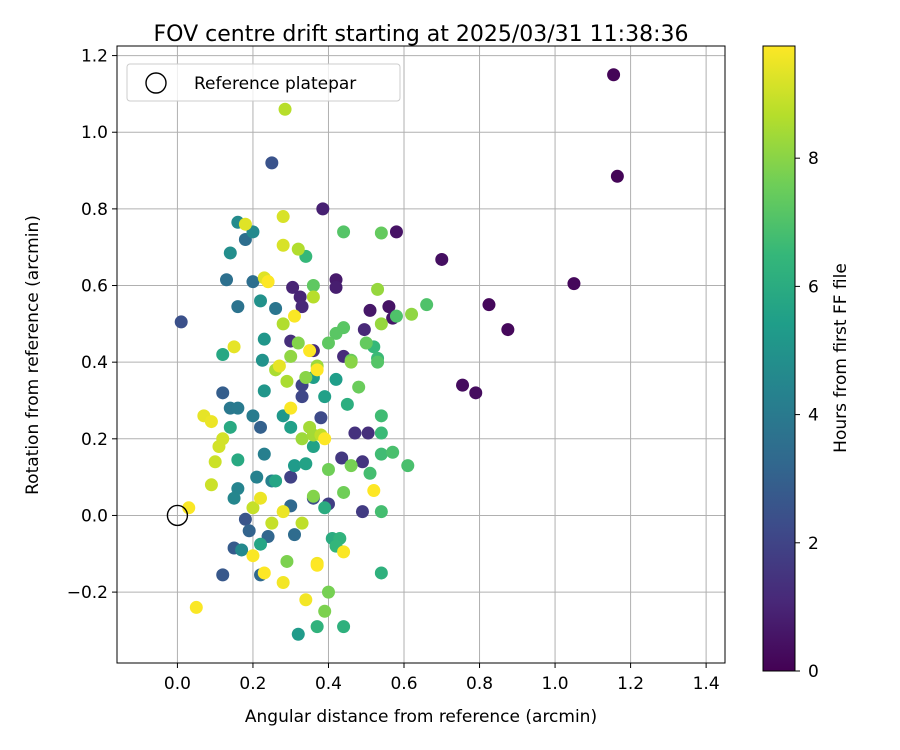  Describe the element at coordinates (779, 358) in the screenshot. I see `colorbar` at that location.